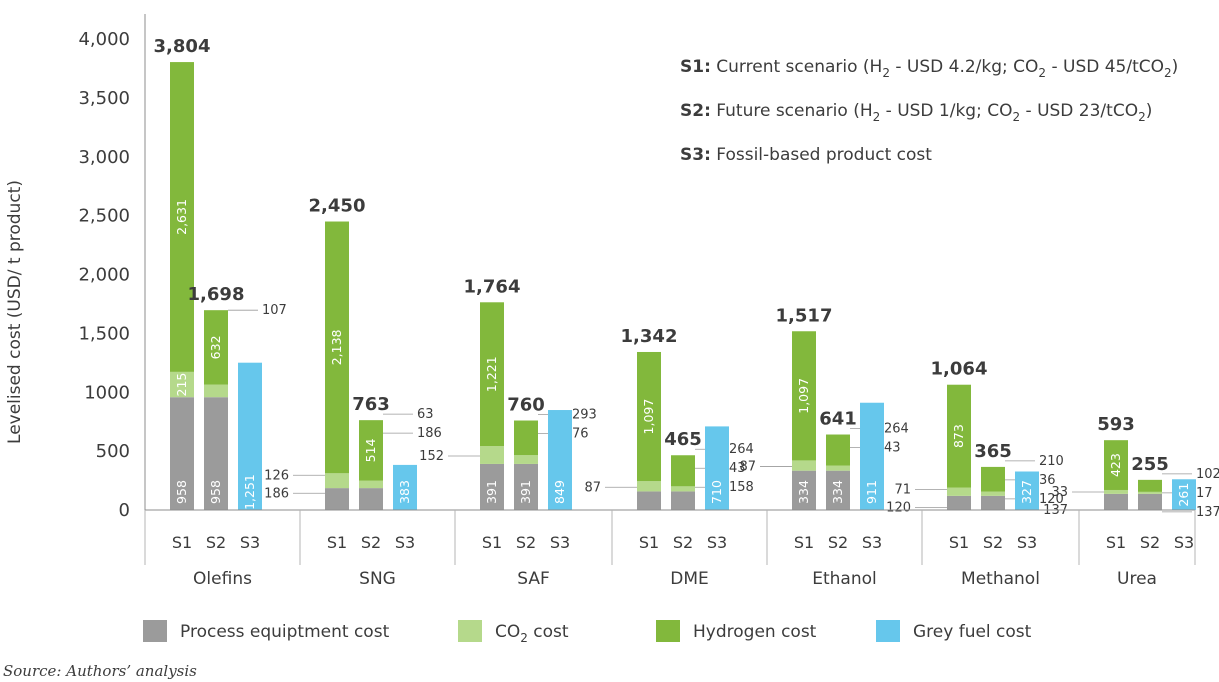  I want to click on segment-label-methanol-s3-grey: 327, so click(1026, 492).